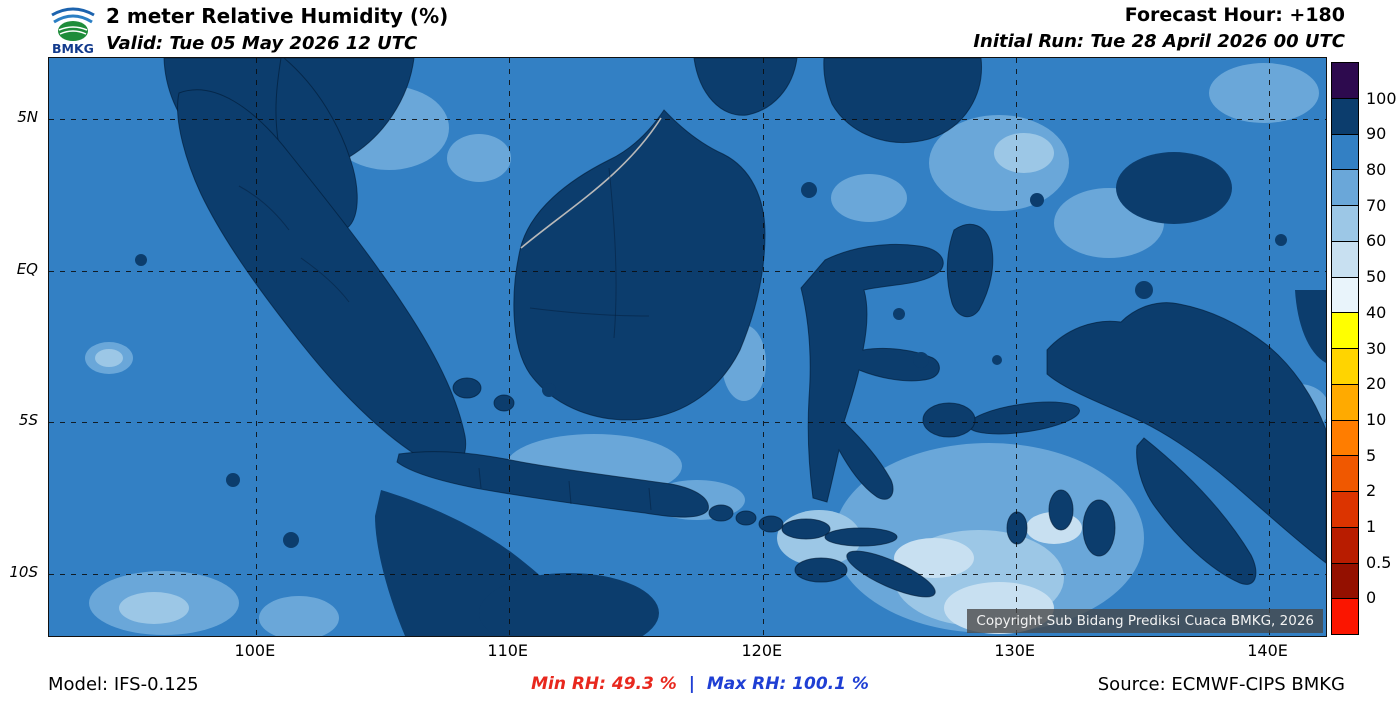 This screenshot has width=1400, height=709. I want to click on min-rh-label: Min RH:, so click(568, 684).